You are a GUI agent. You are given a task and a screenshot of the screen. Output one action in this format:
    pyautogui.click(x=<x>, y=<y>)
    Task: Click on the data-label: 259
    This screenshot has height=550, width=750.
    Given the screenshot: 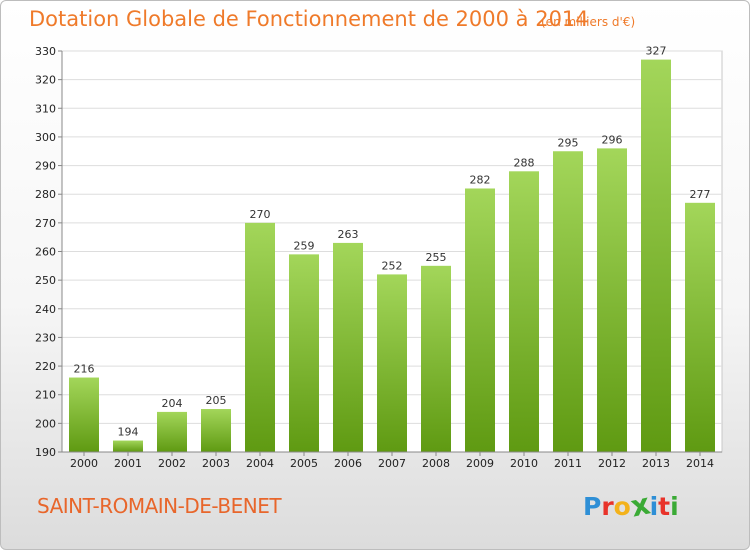 What is the action you would take?
    pyautogui.click(x=304, y=245)
    